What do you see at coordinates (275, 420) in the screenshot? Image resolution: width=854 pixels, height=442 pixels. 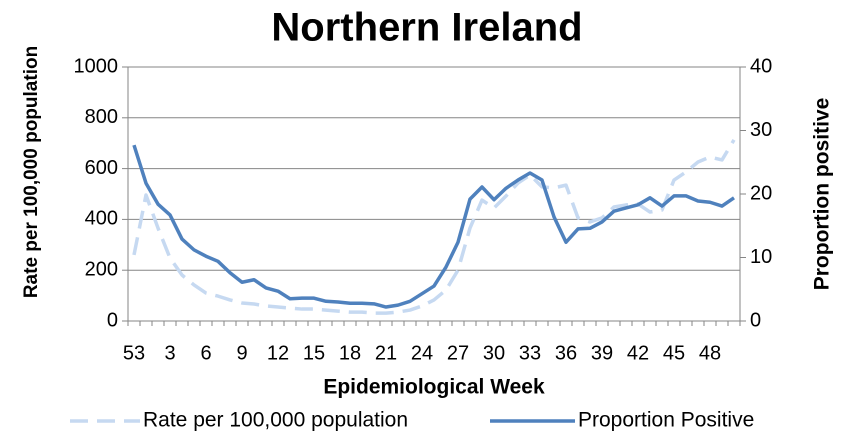 I see `legend-label: Rate per 100,000 population` at bounding box center [275, 420].